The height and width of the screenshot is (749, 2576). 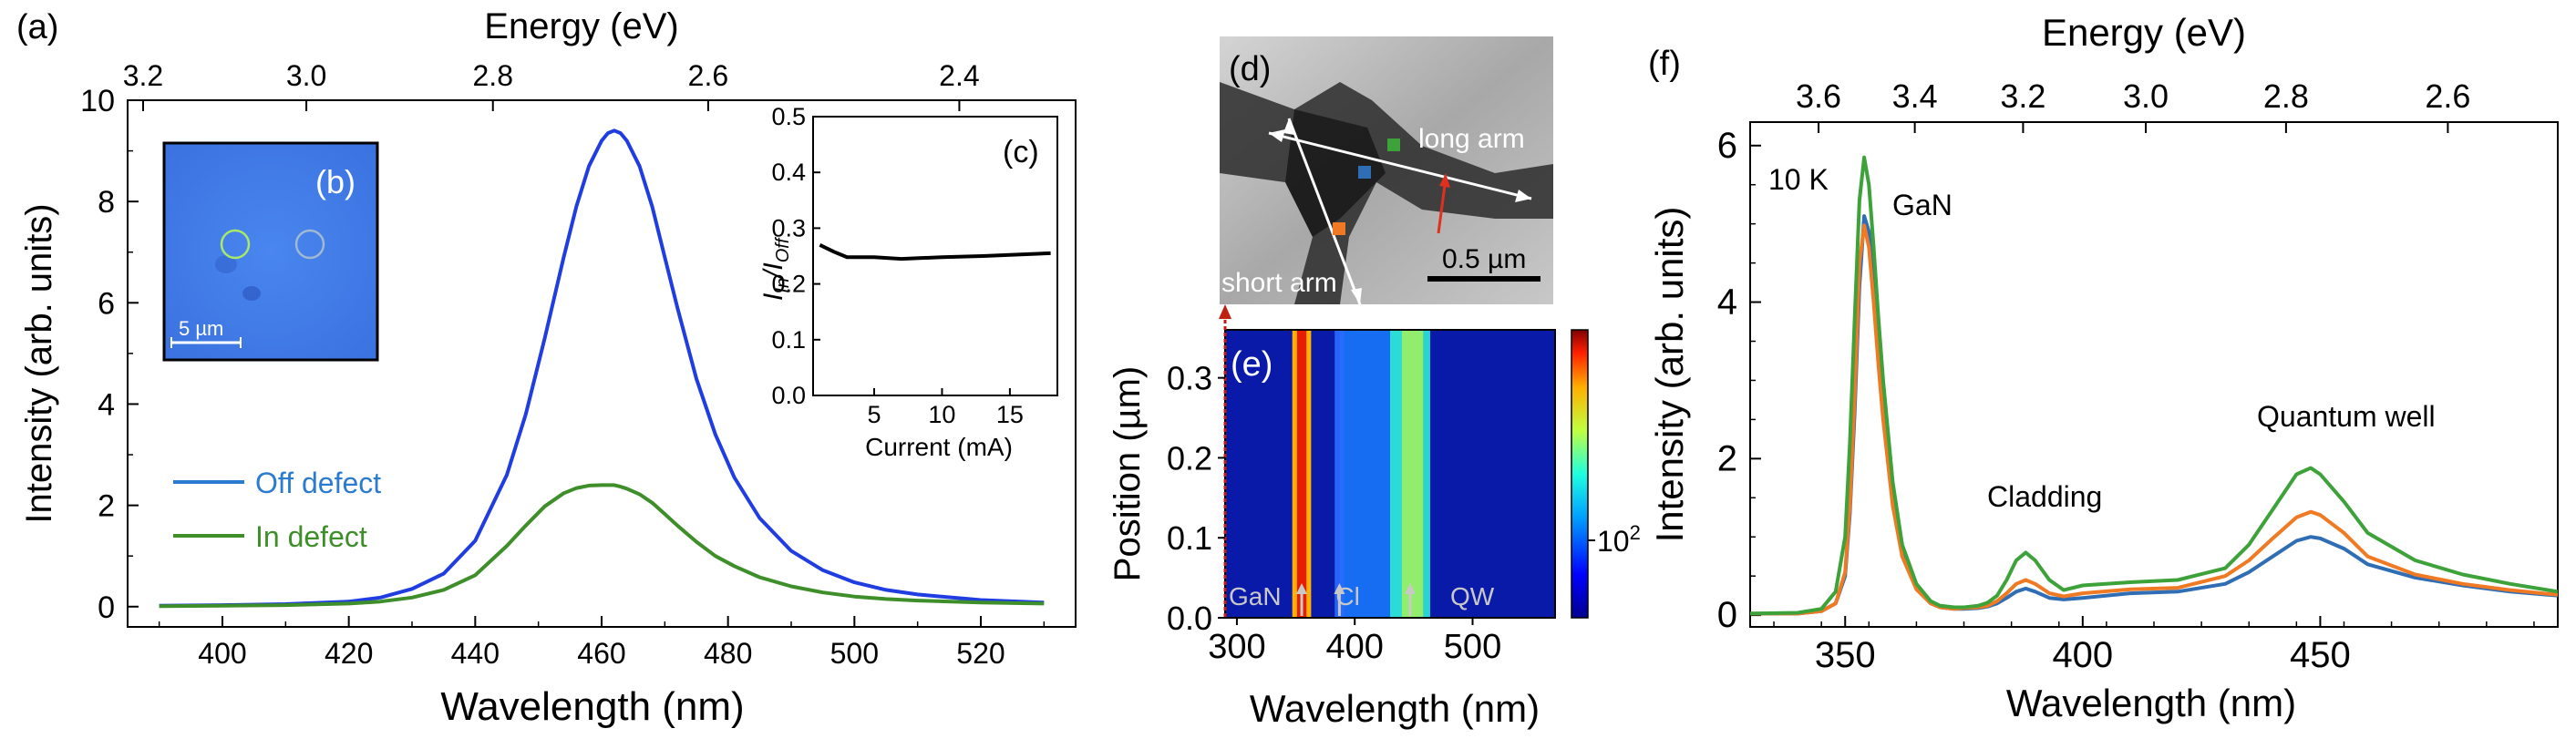 I want to click on panel-c-series, so click(x=935, y=253).